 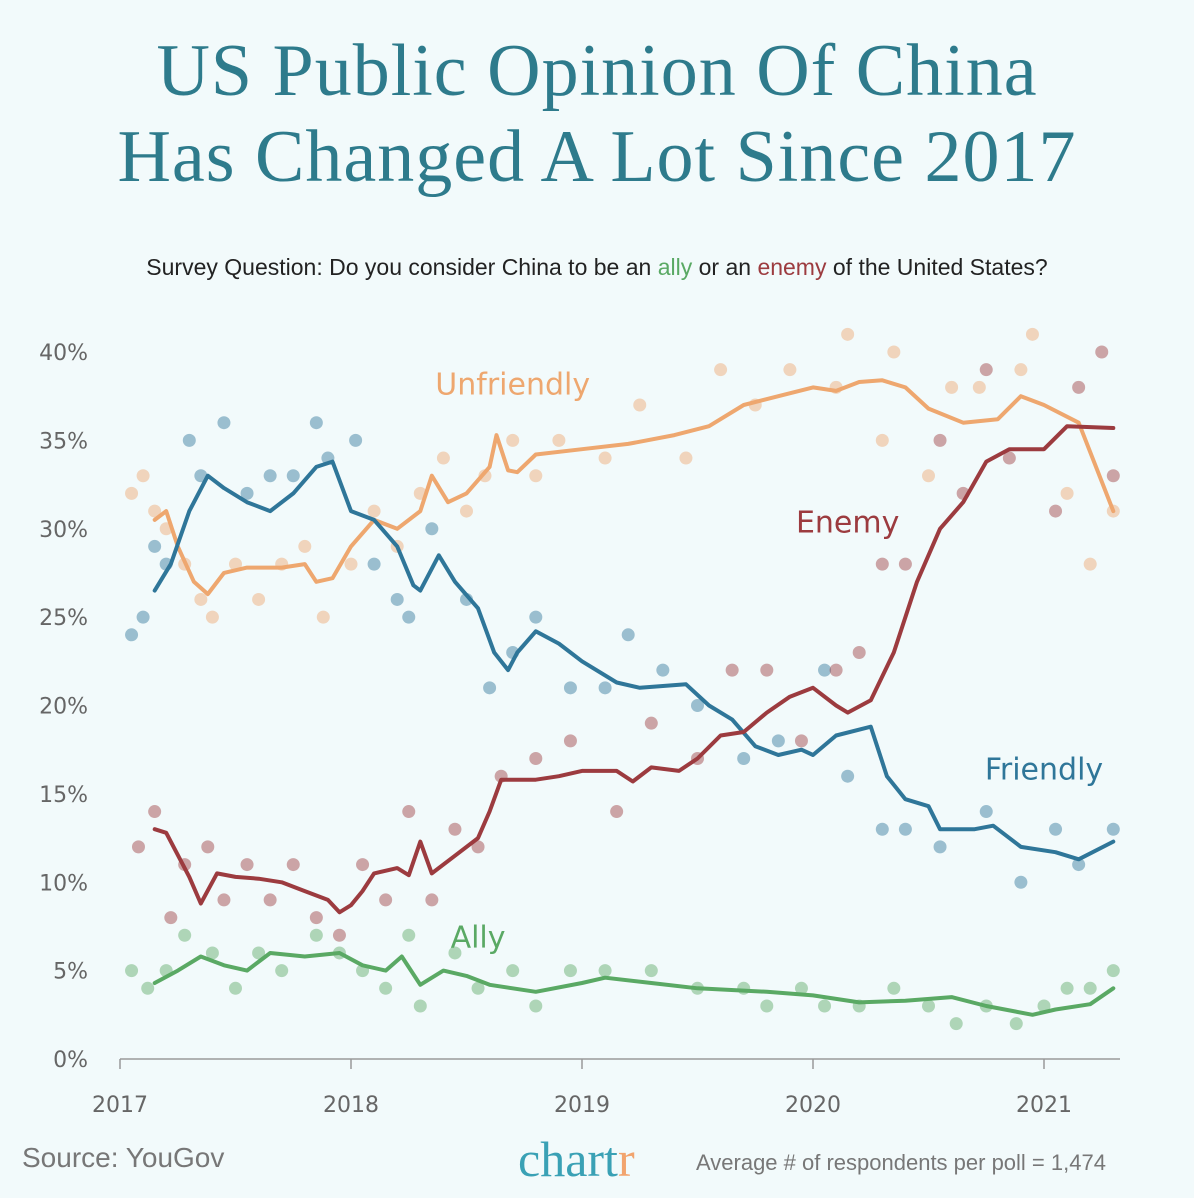 I want to click on title-line-2: Has Changed A Lot Since 2017, so click(x=597, y=157).